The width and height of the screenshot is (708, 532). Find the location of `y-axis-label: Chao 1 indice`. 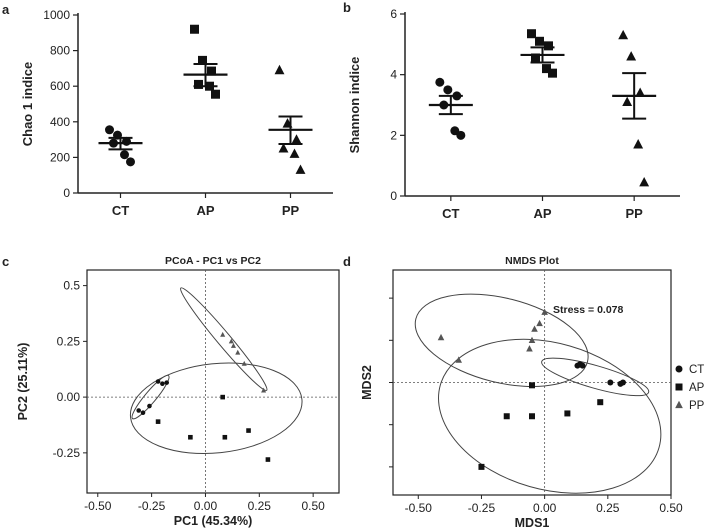

y-axis-label: Chao 1 indice is located at coordinates (27, 104).